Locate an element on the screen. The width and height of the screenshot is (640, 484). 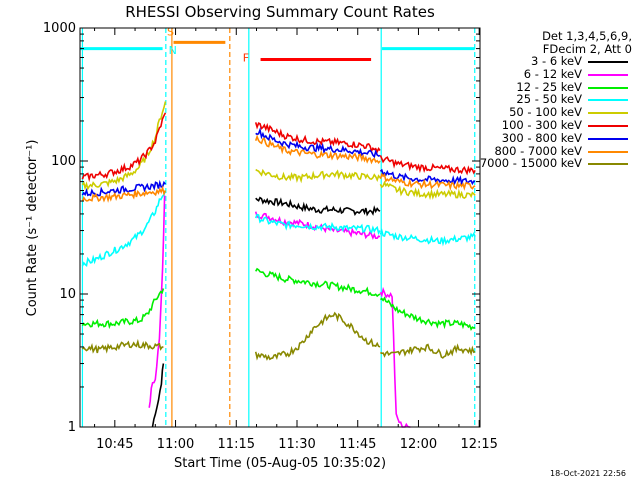
legend-item: 6 - 12 keV is located at coordinates (540, 73).